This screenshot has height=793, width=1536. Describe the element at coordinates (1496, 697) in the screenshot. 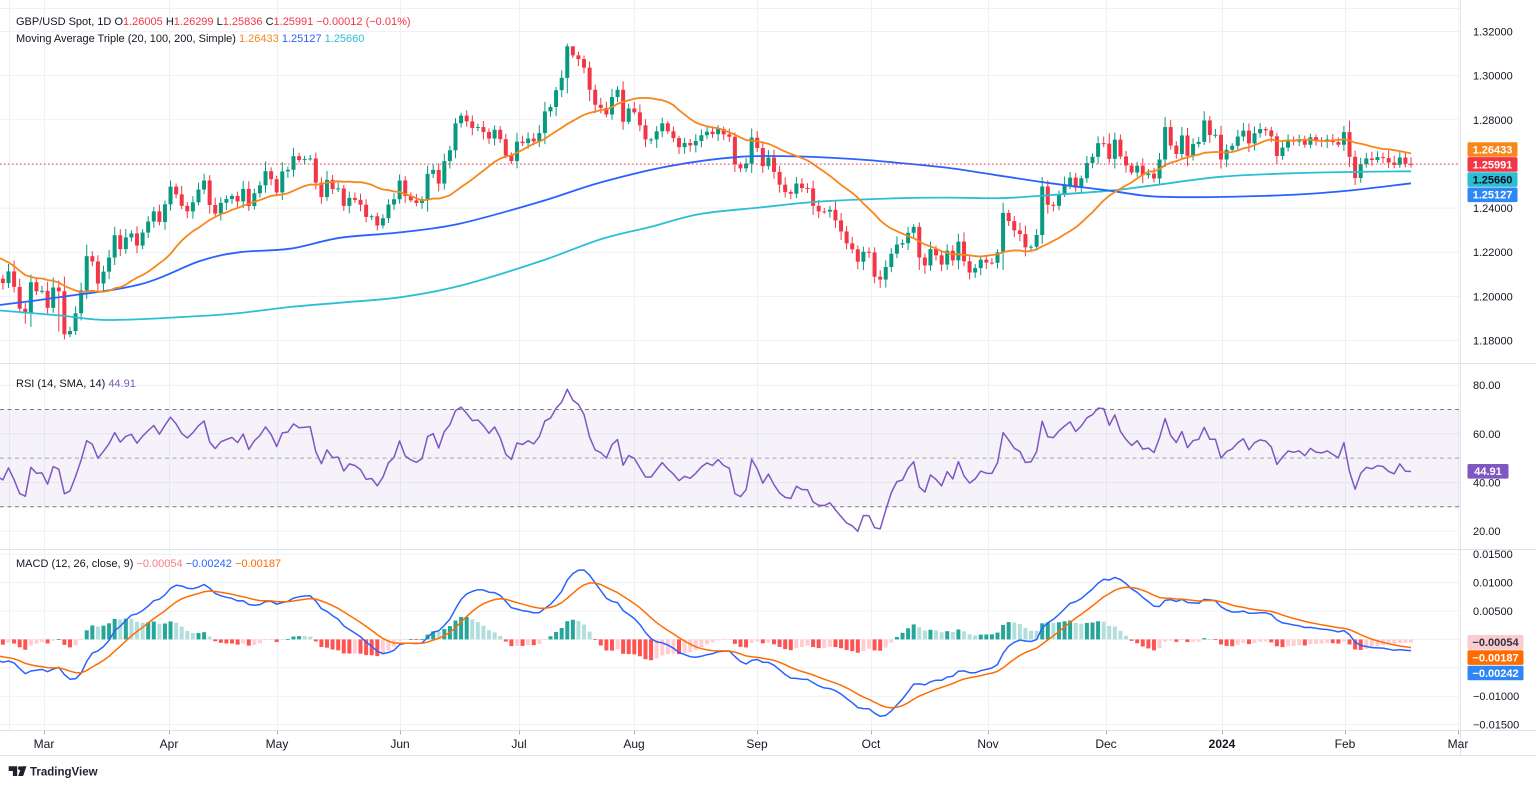

I see `svg-text: −0.01000` at that location.